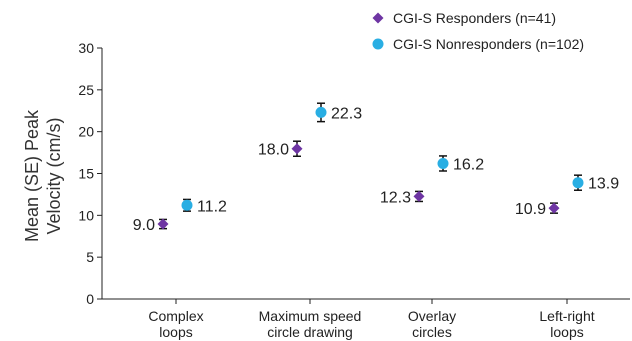  What do you see at coordinates (468, 164) in the screenshot?
I see `data-label: 16.2` at bounding box center [468, 164].